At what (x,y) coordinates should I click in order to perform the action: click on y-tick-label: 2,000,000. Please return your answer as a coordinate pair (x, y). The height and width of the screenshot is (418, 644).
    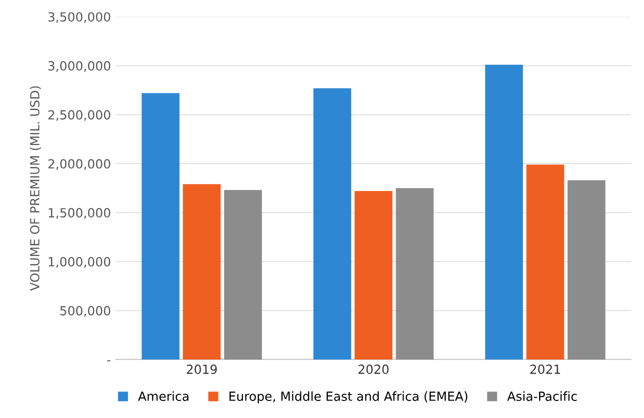
    Looking at the image, I should click on (79, 164).